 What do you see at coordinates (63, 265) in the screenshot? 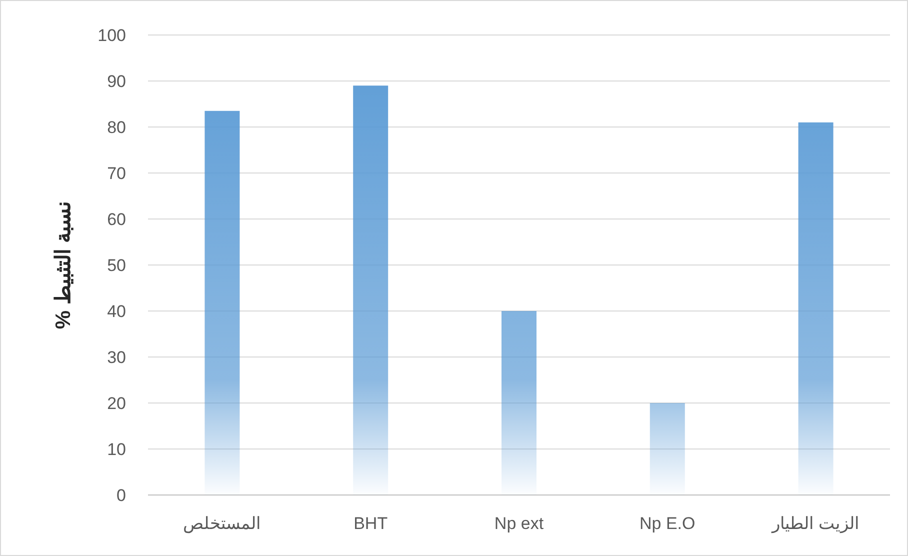
I see `y-axis-title: نسبة التثبيط %` at bounding box center [63, 265].